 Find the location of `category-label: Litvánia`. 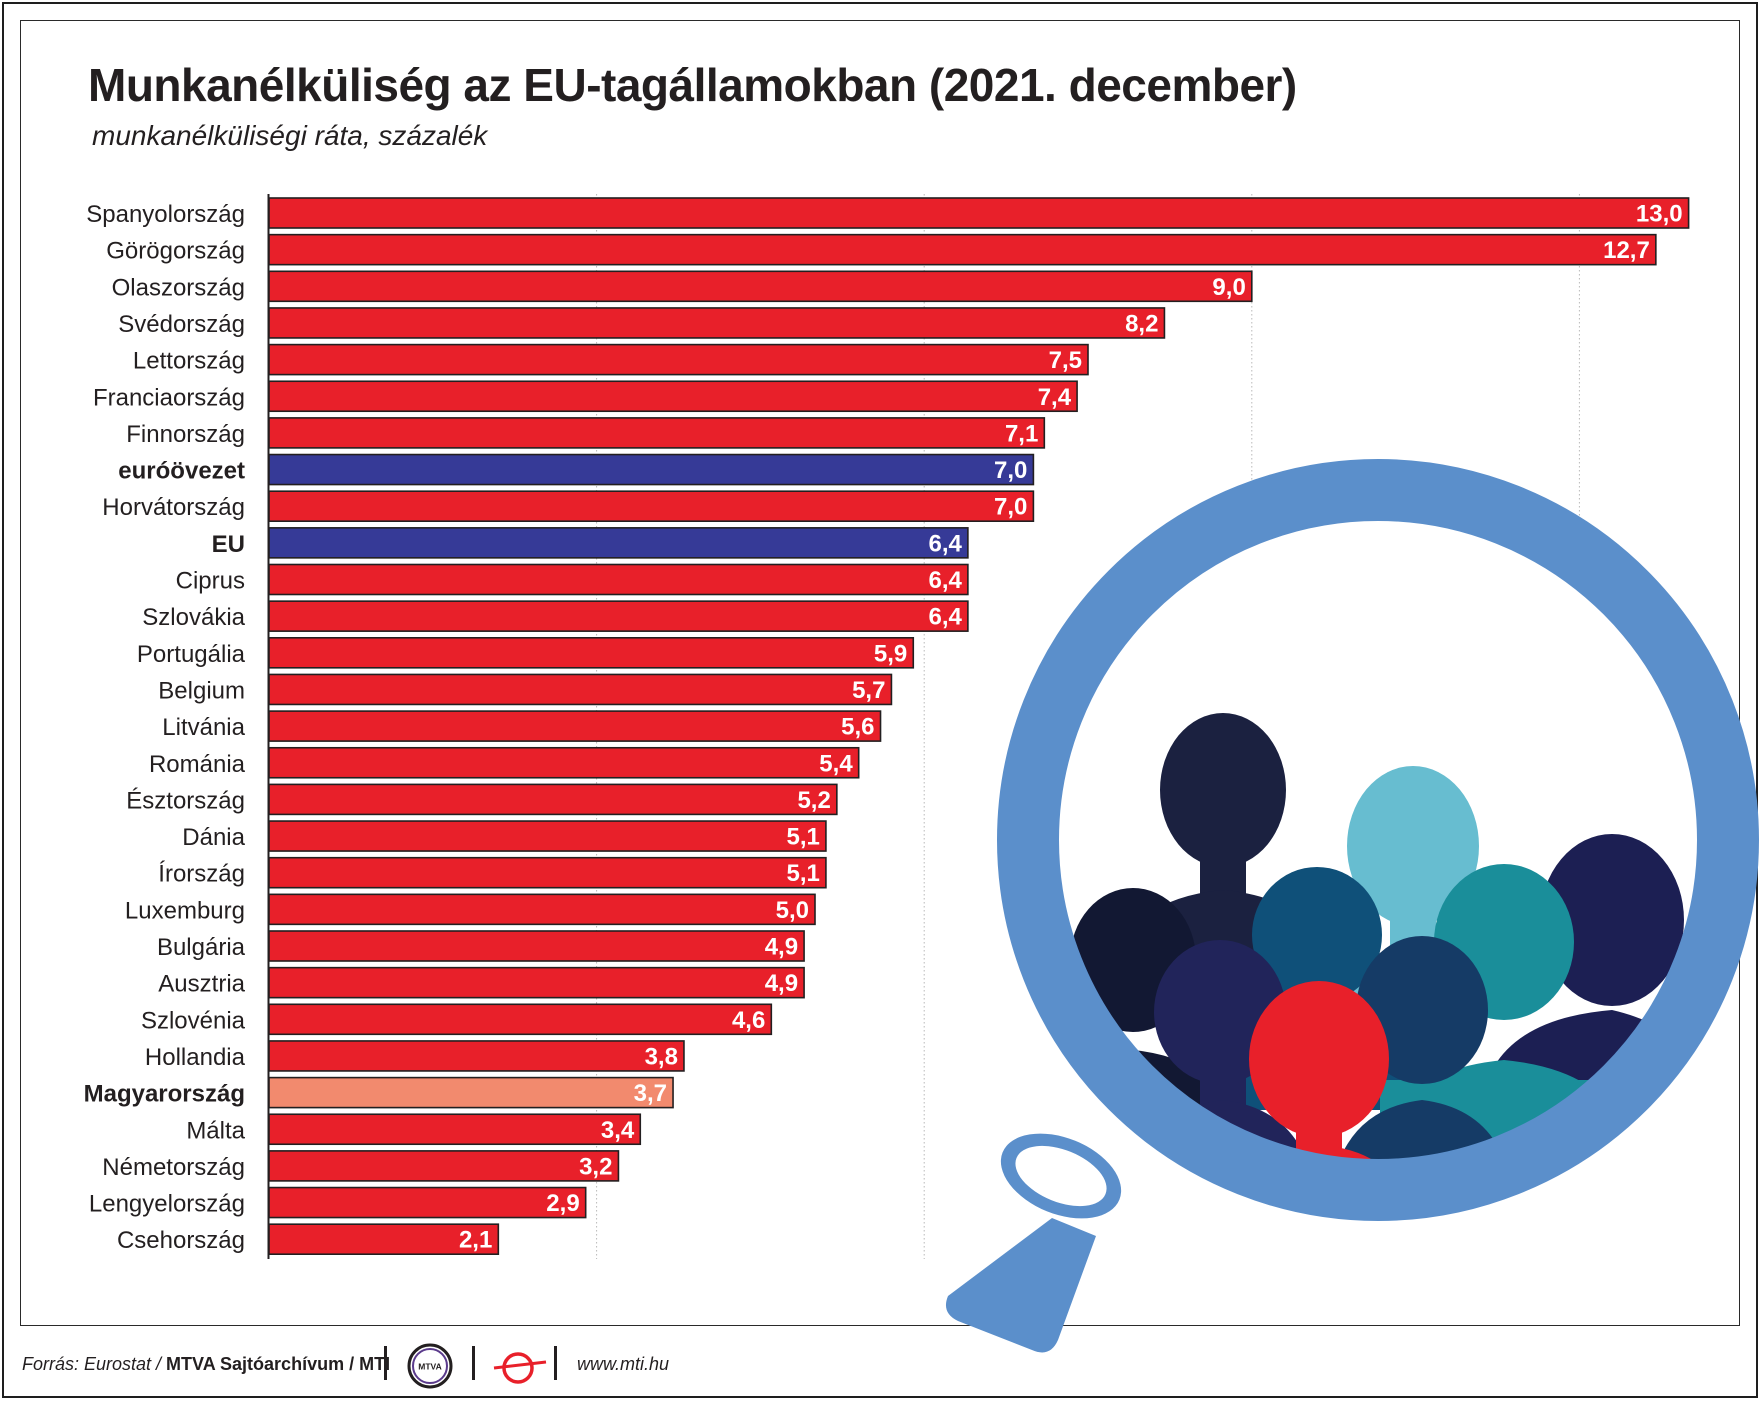

category-label: Litvánia is located at coordinates (203, 727).